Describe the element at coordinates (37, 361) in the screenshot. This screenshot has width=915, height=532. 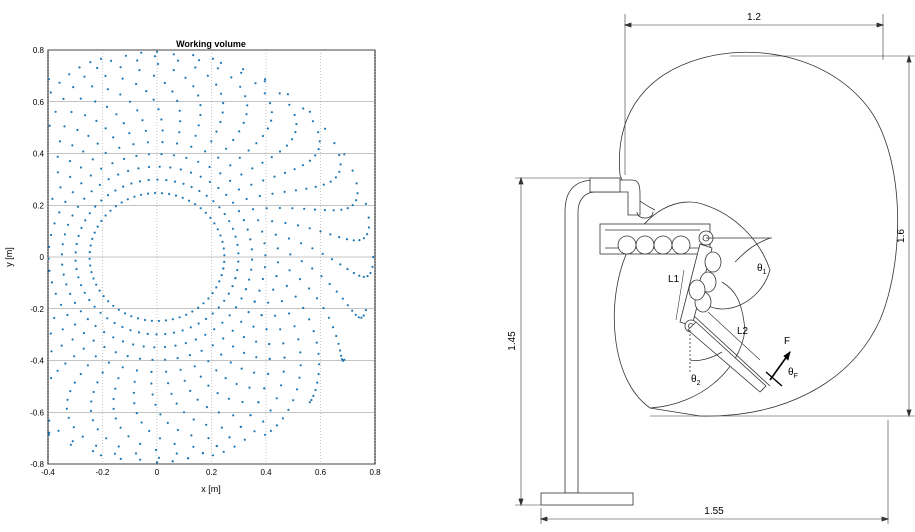
I see `y-tick-label: -0.4` at that location.